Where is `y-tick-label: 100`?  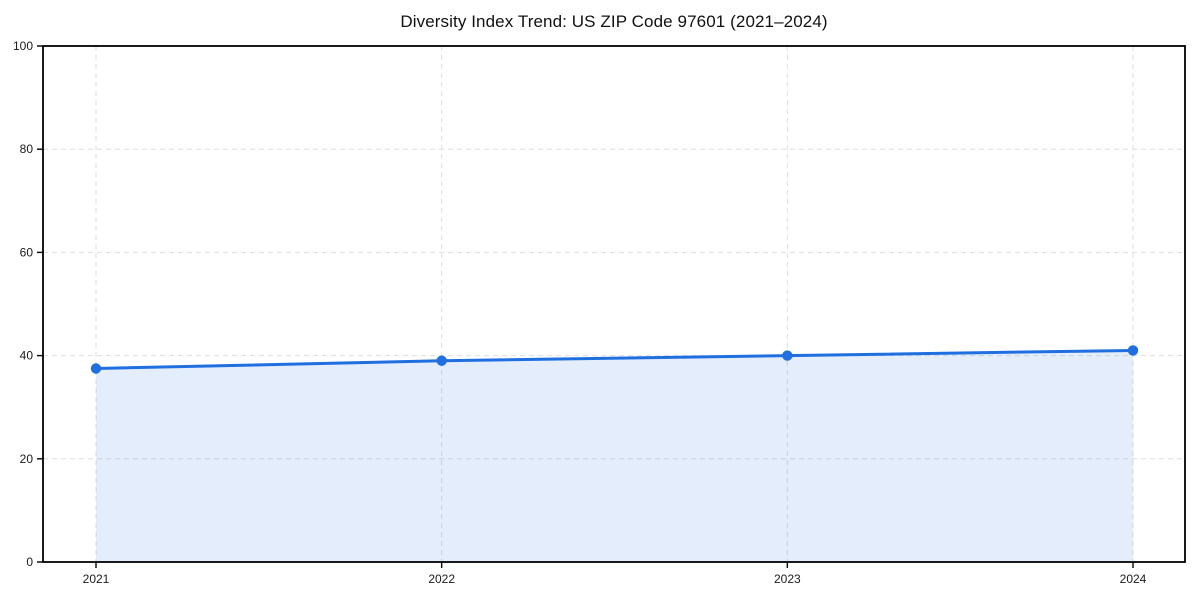
y-tick-label: 100 is located at coordinates (23, 46).